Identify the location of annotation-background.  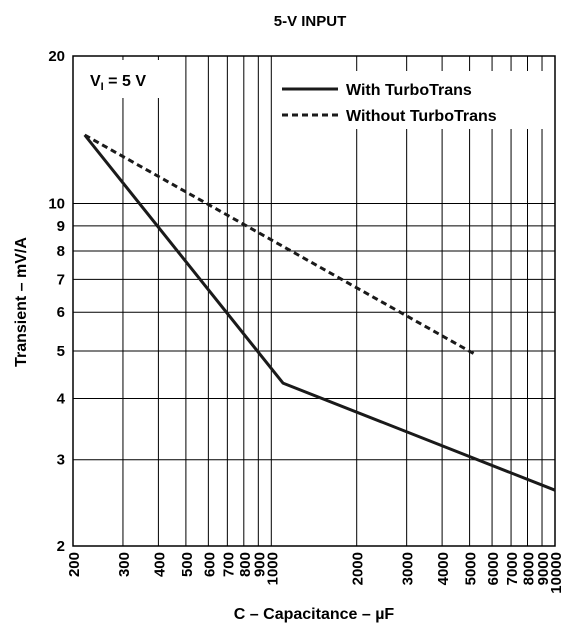
(125, 79).